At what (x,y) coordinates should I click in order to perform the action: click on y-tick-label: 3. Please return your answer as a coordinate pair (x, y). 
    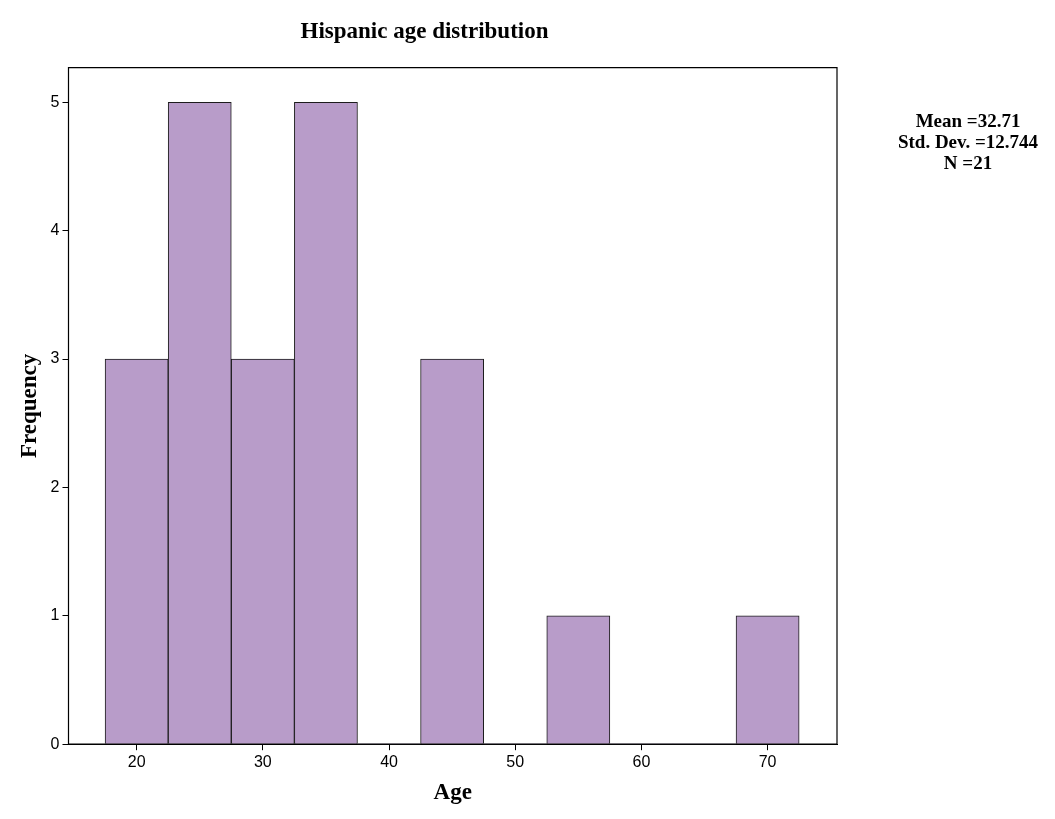
    Looking at the image, I should click on (55, 358).